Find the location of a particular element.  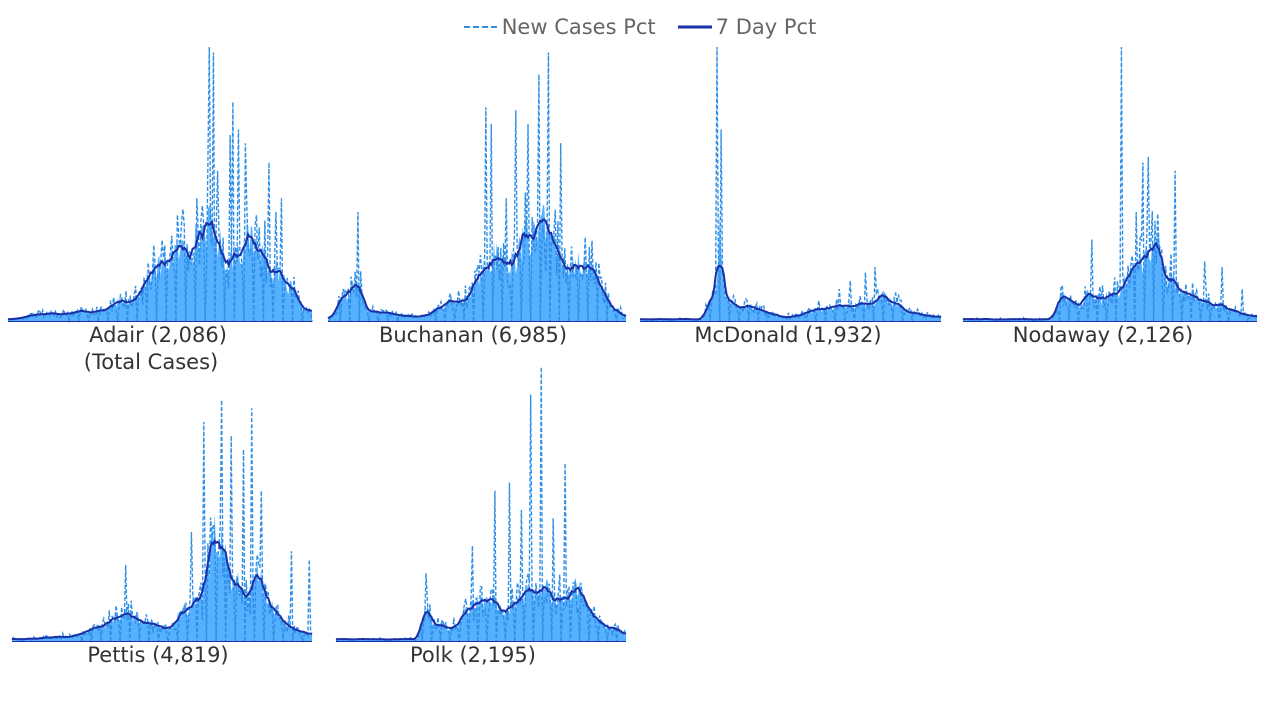

dashed-line-icon is located at coordinates (480, 27).